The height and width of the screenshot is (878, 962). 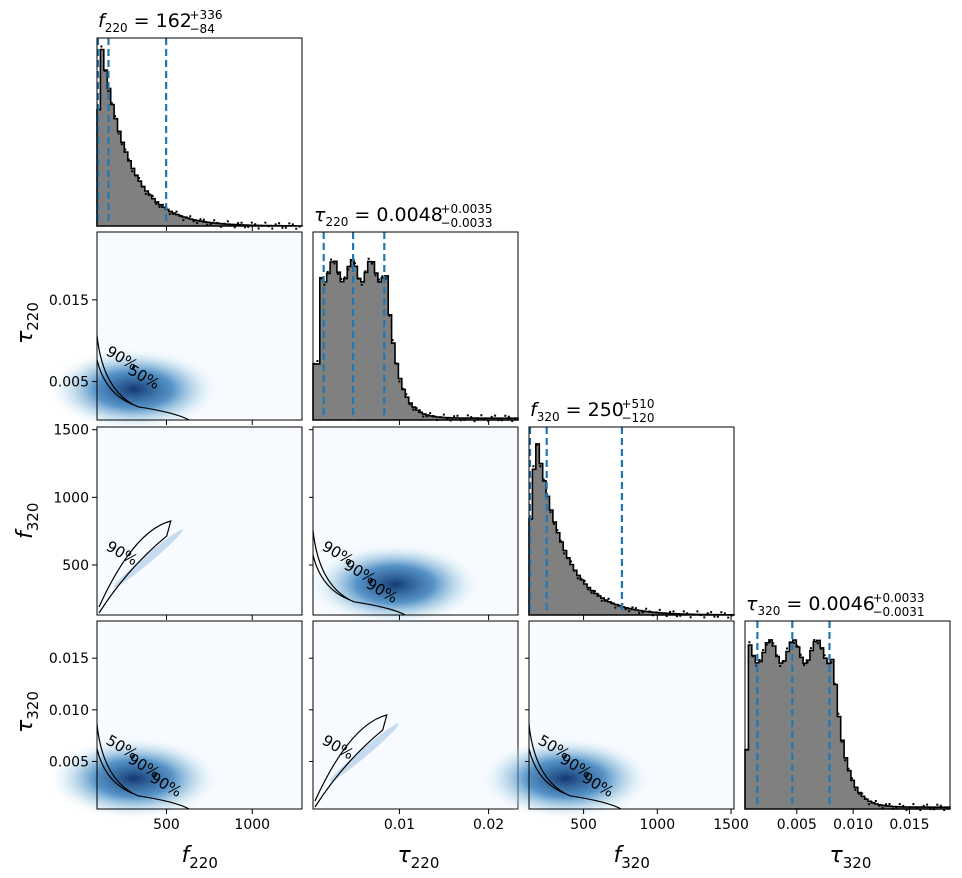 What do you see at coordinates (467, 223) in the screenshot?
I see `diag-title-minus-tau220: −0.0033` at bounding box center [467, 223].